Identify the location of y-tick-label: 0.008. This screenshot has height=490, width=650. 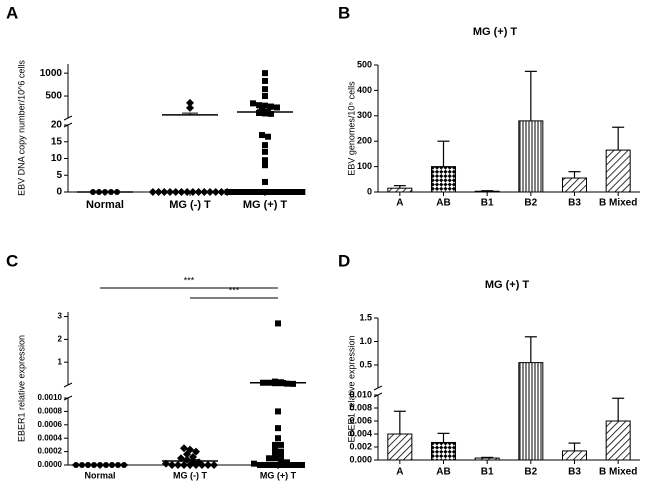
(360, 407).